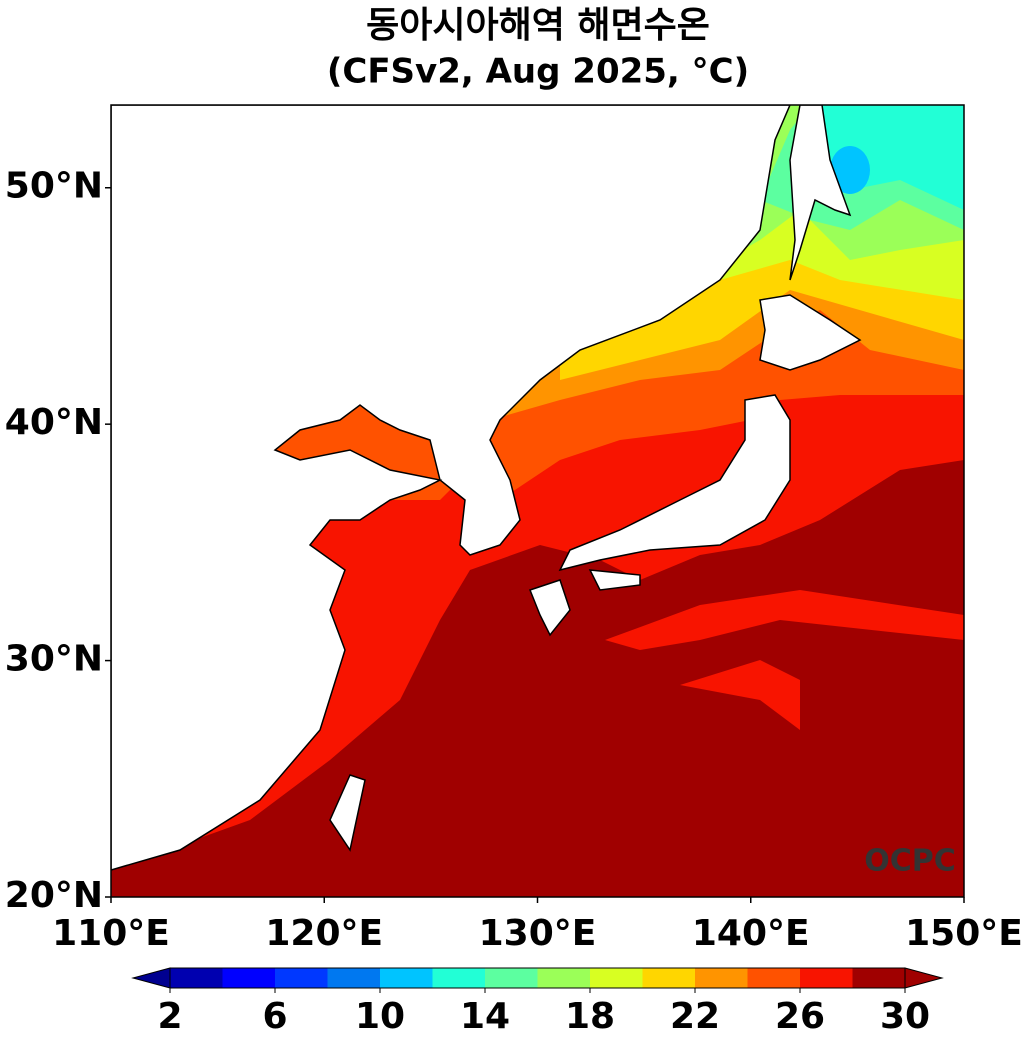  I want to click on colorbar-frame, so click(537, 978).